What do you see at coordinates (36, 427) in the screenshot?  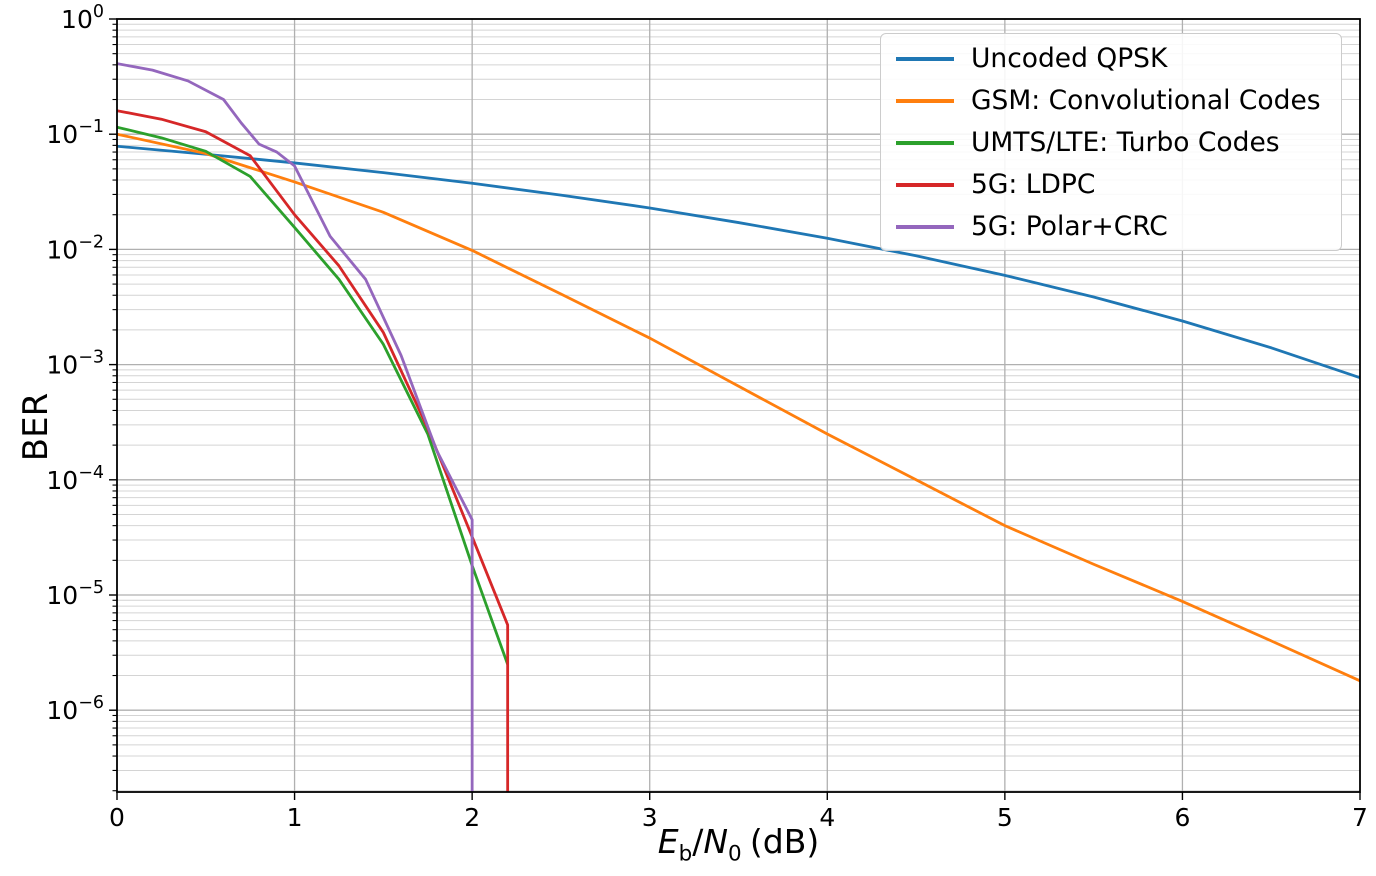 I see `y-axis-label: BER` at bounding box center [36, 427].